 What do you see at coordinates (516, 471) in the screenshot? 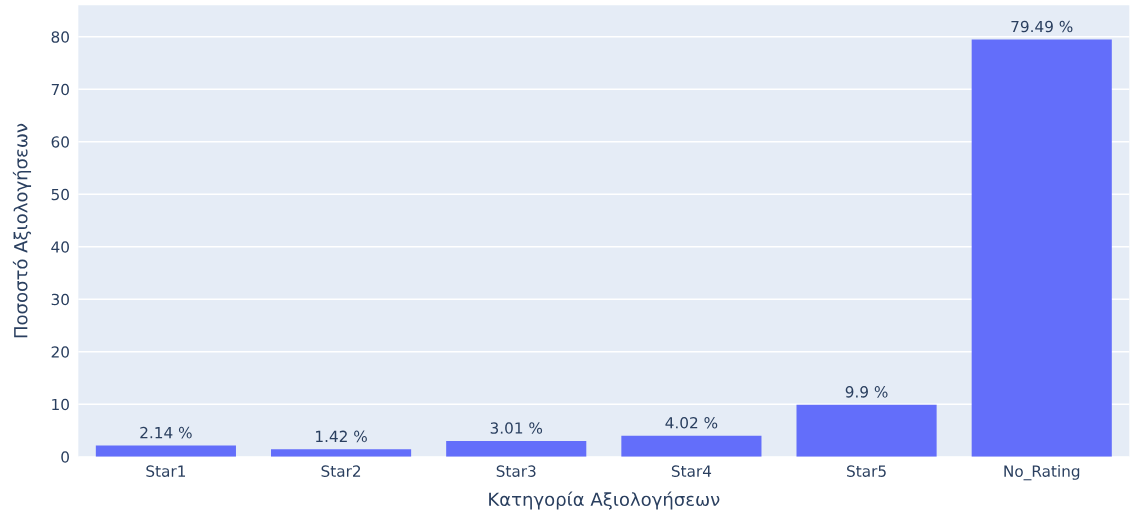
I see `x-tick-label: Star3` at bounding box center [516, 471].